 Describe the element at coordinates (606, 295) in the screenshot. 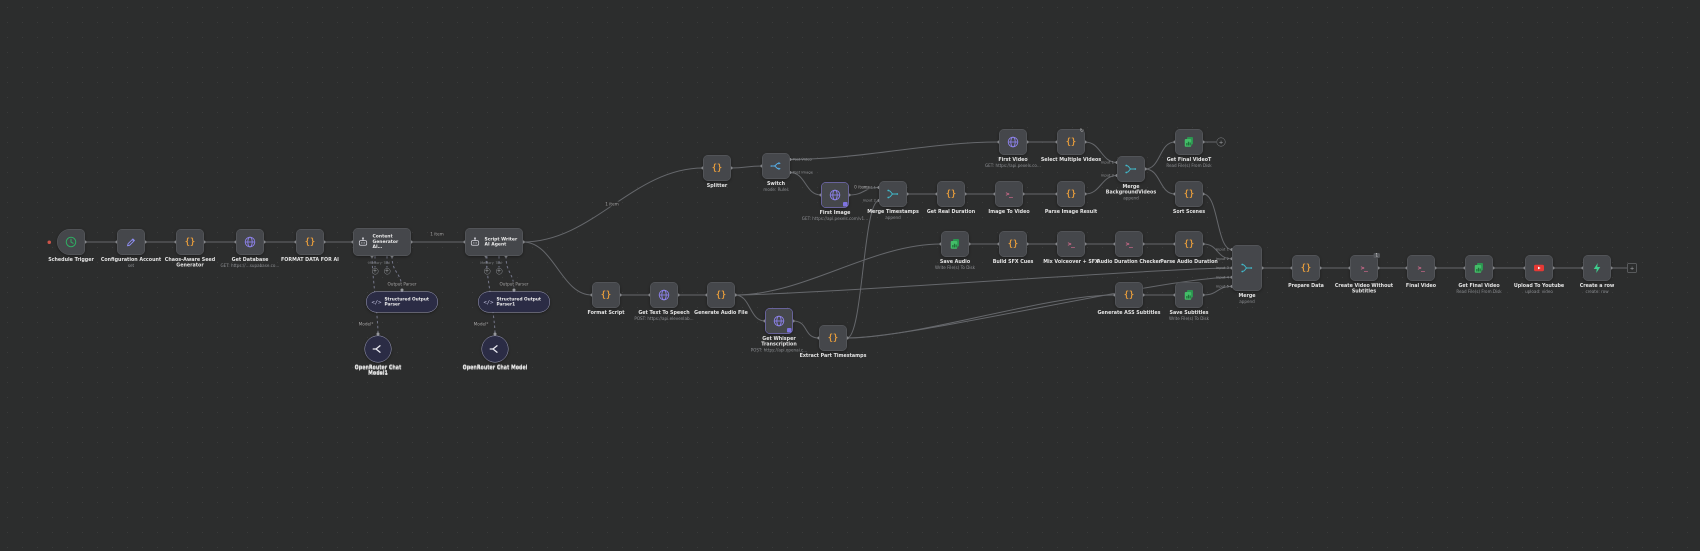

I see `format-script-node: {}` at that location.